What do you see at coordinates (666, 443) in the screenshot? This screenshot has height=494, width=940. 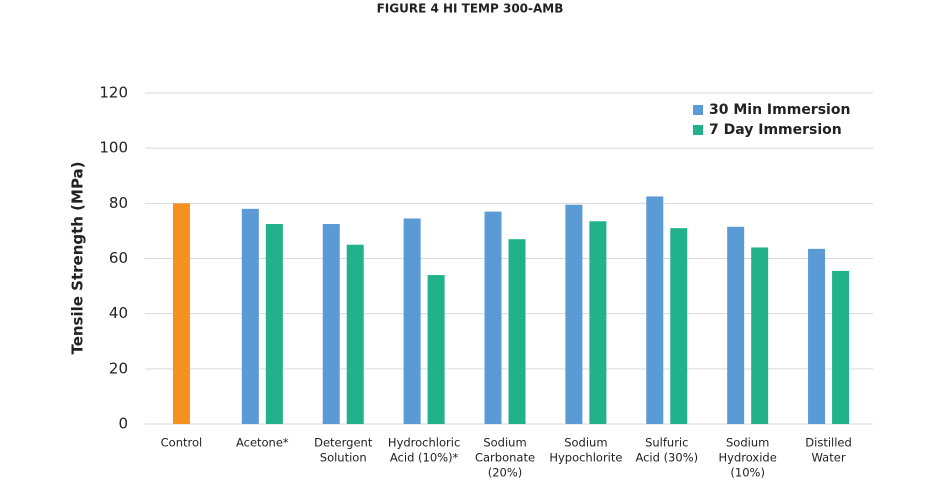 I see `x-tick-label: Sulfuric` at bounding box center [666, 443].